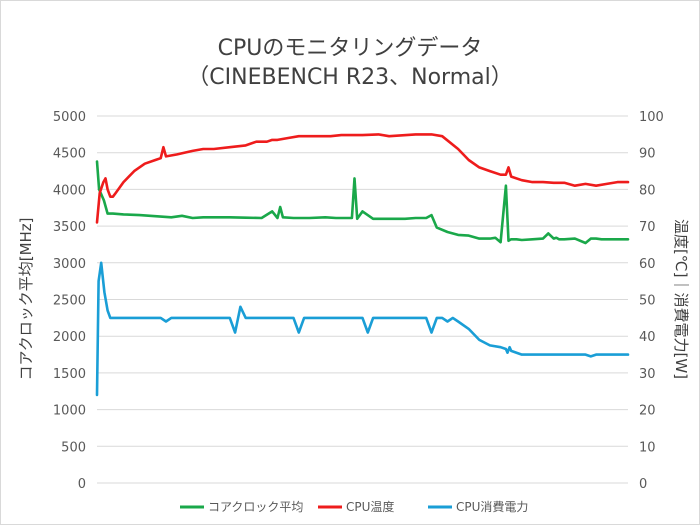 The height and width of the screenshot is (525, 700). Describe the element at coordinates (647, 190) in the screenshot. I see `right-tick-label: 80` at that location.